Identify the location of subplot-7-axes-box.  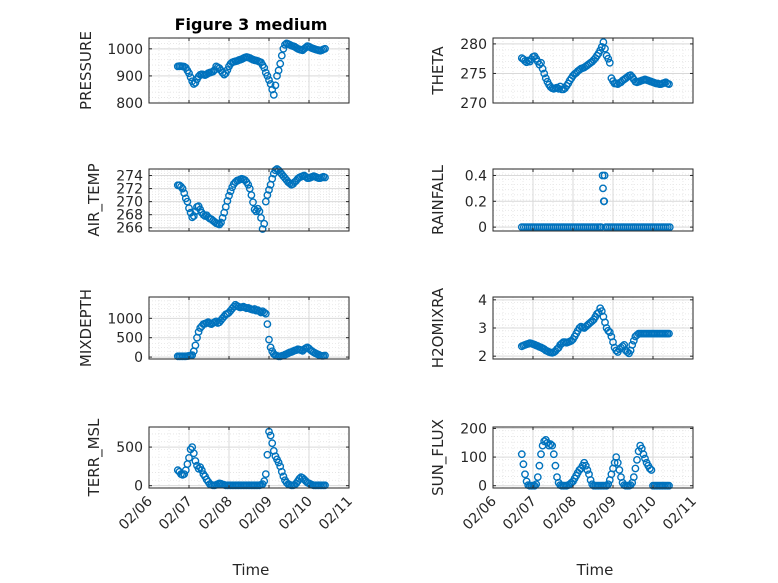
(249, 457).